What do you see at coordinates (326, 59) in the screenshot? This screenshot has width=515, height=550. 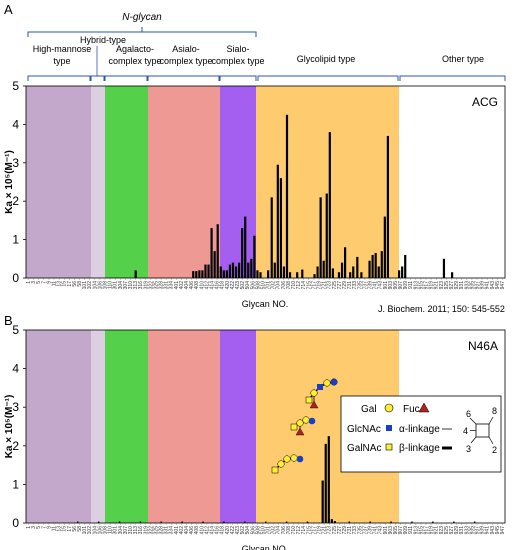 I see `glycolipid-label: Glycolipid type` at bounding box center [326, 59].